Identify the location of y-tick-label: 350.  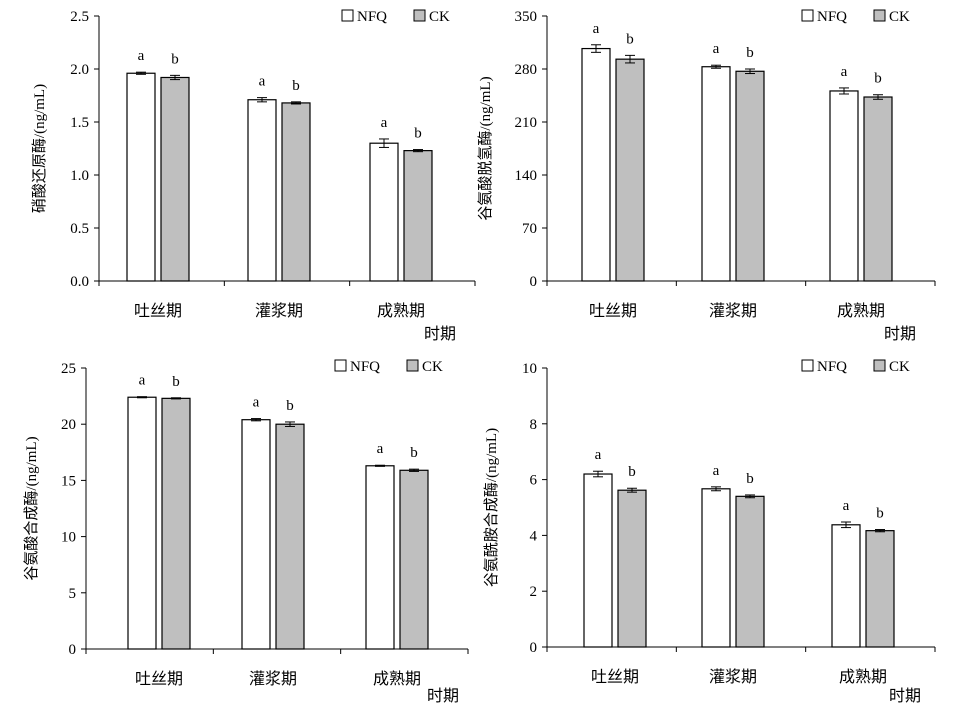
(526, 17).